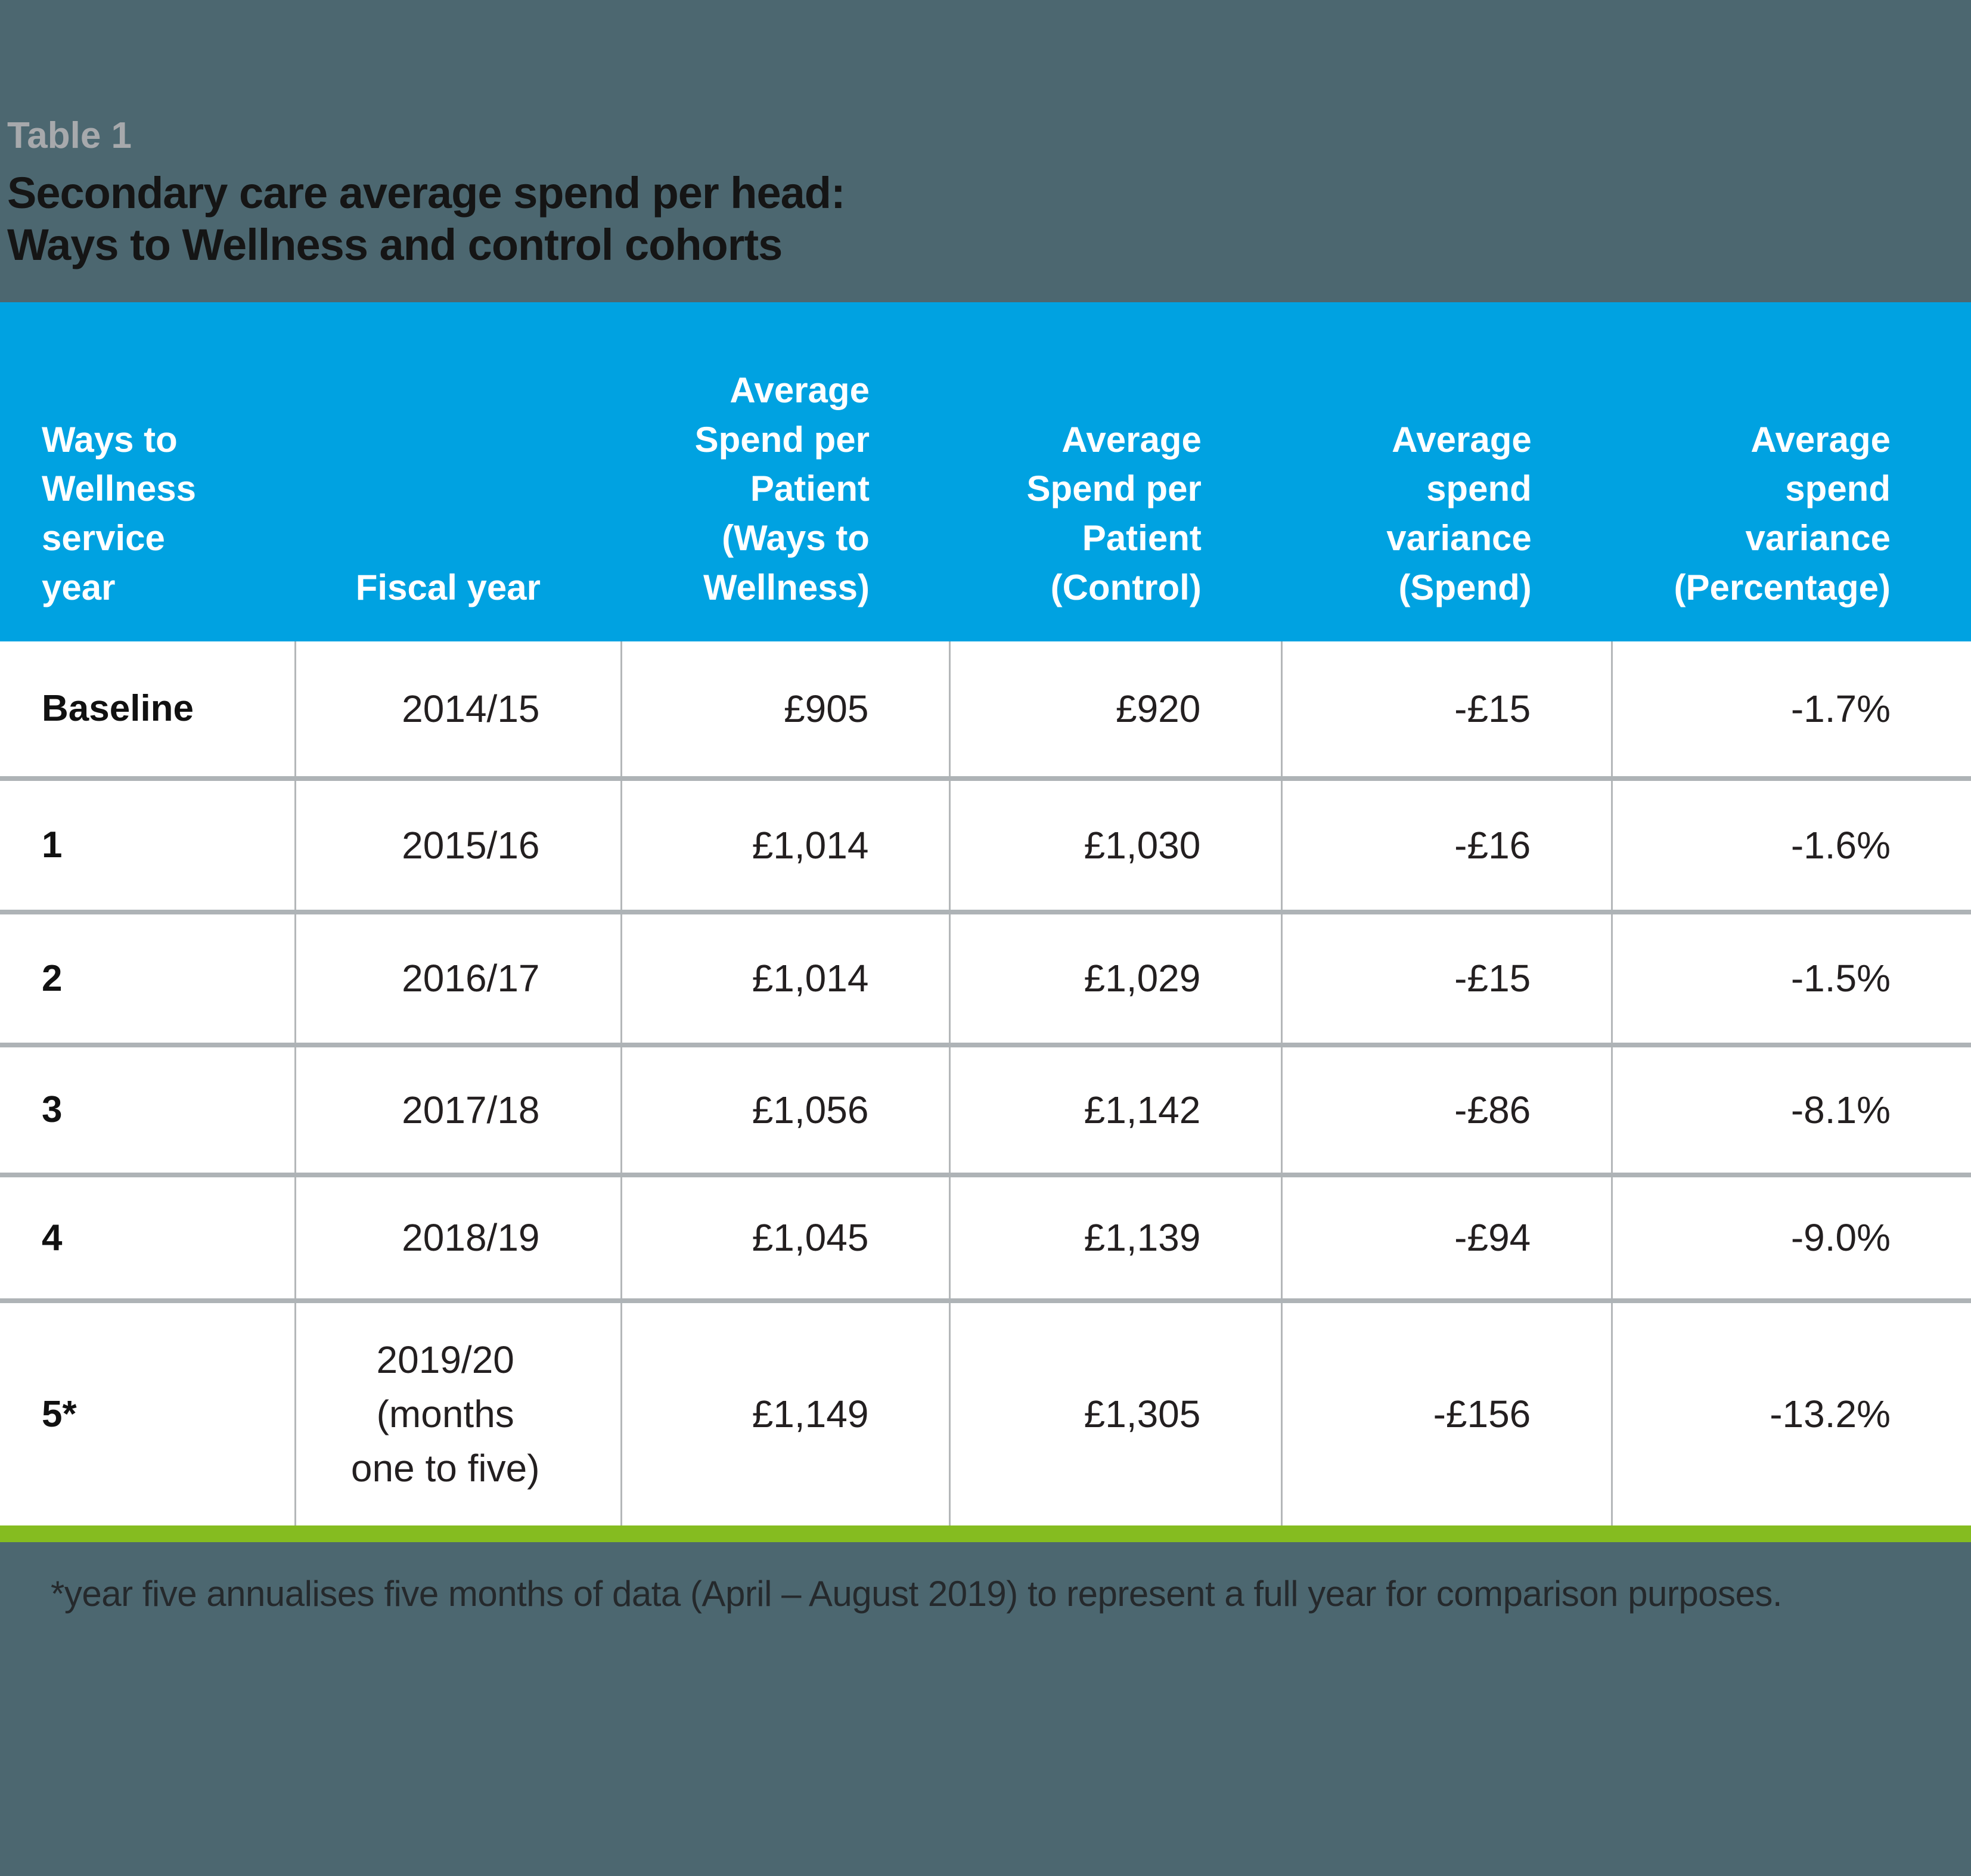 The height and width of the screenshot is (1876, 1971). Describe the element at coordinates (1116, 977) in the screenshot. I see `cell-spend-control: £1,029` at that location.